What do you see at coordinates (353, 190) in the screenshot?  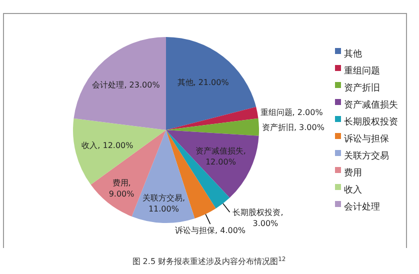 I see `legend-label: 收入` at bounding box center [353, 190].